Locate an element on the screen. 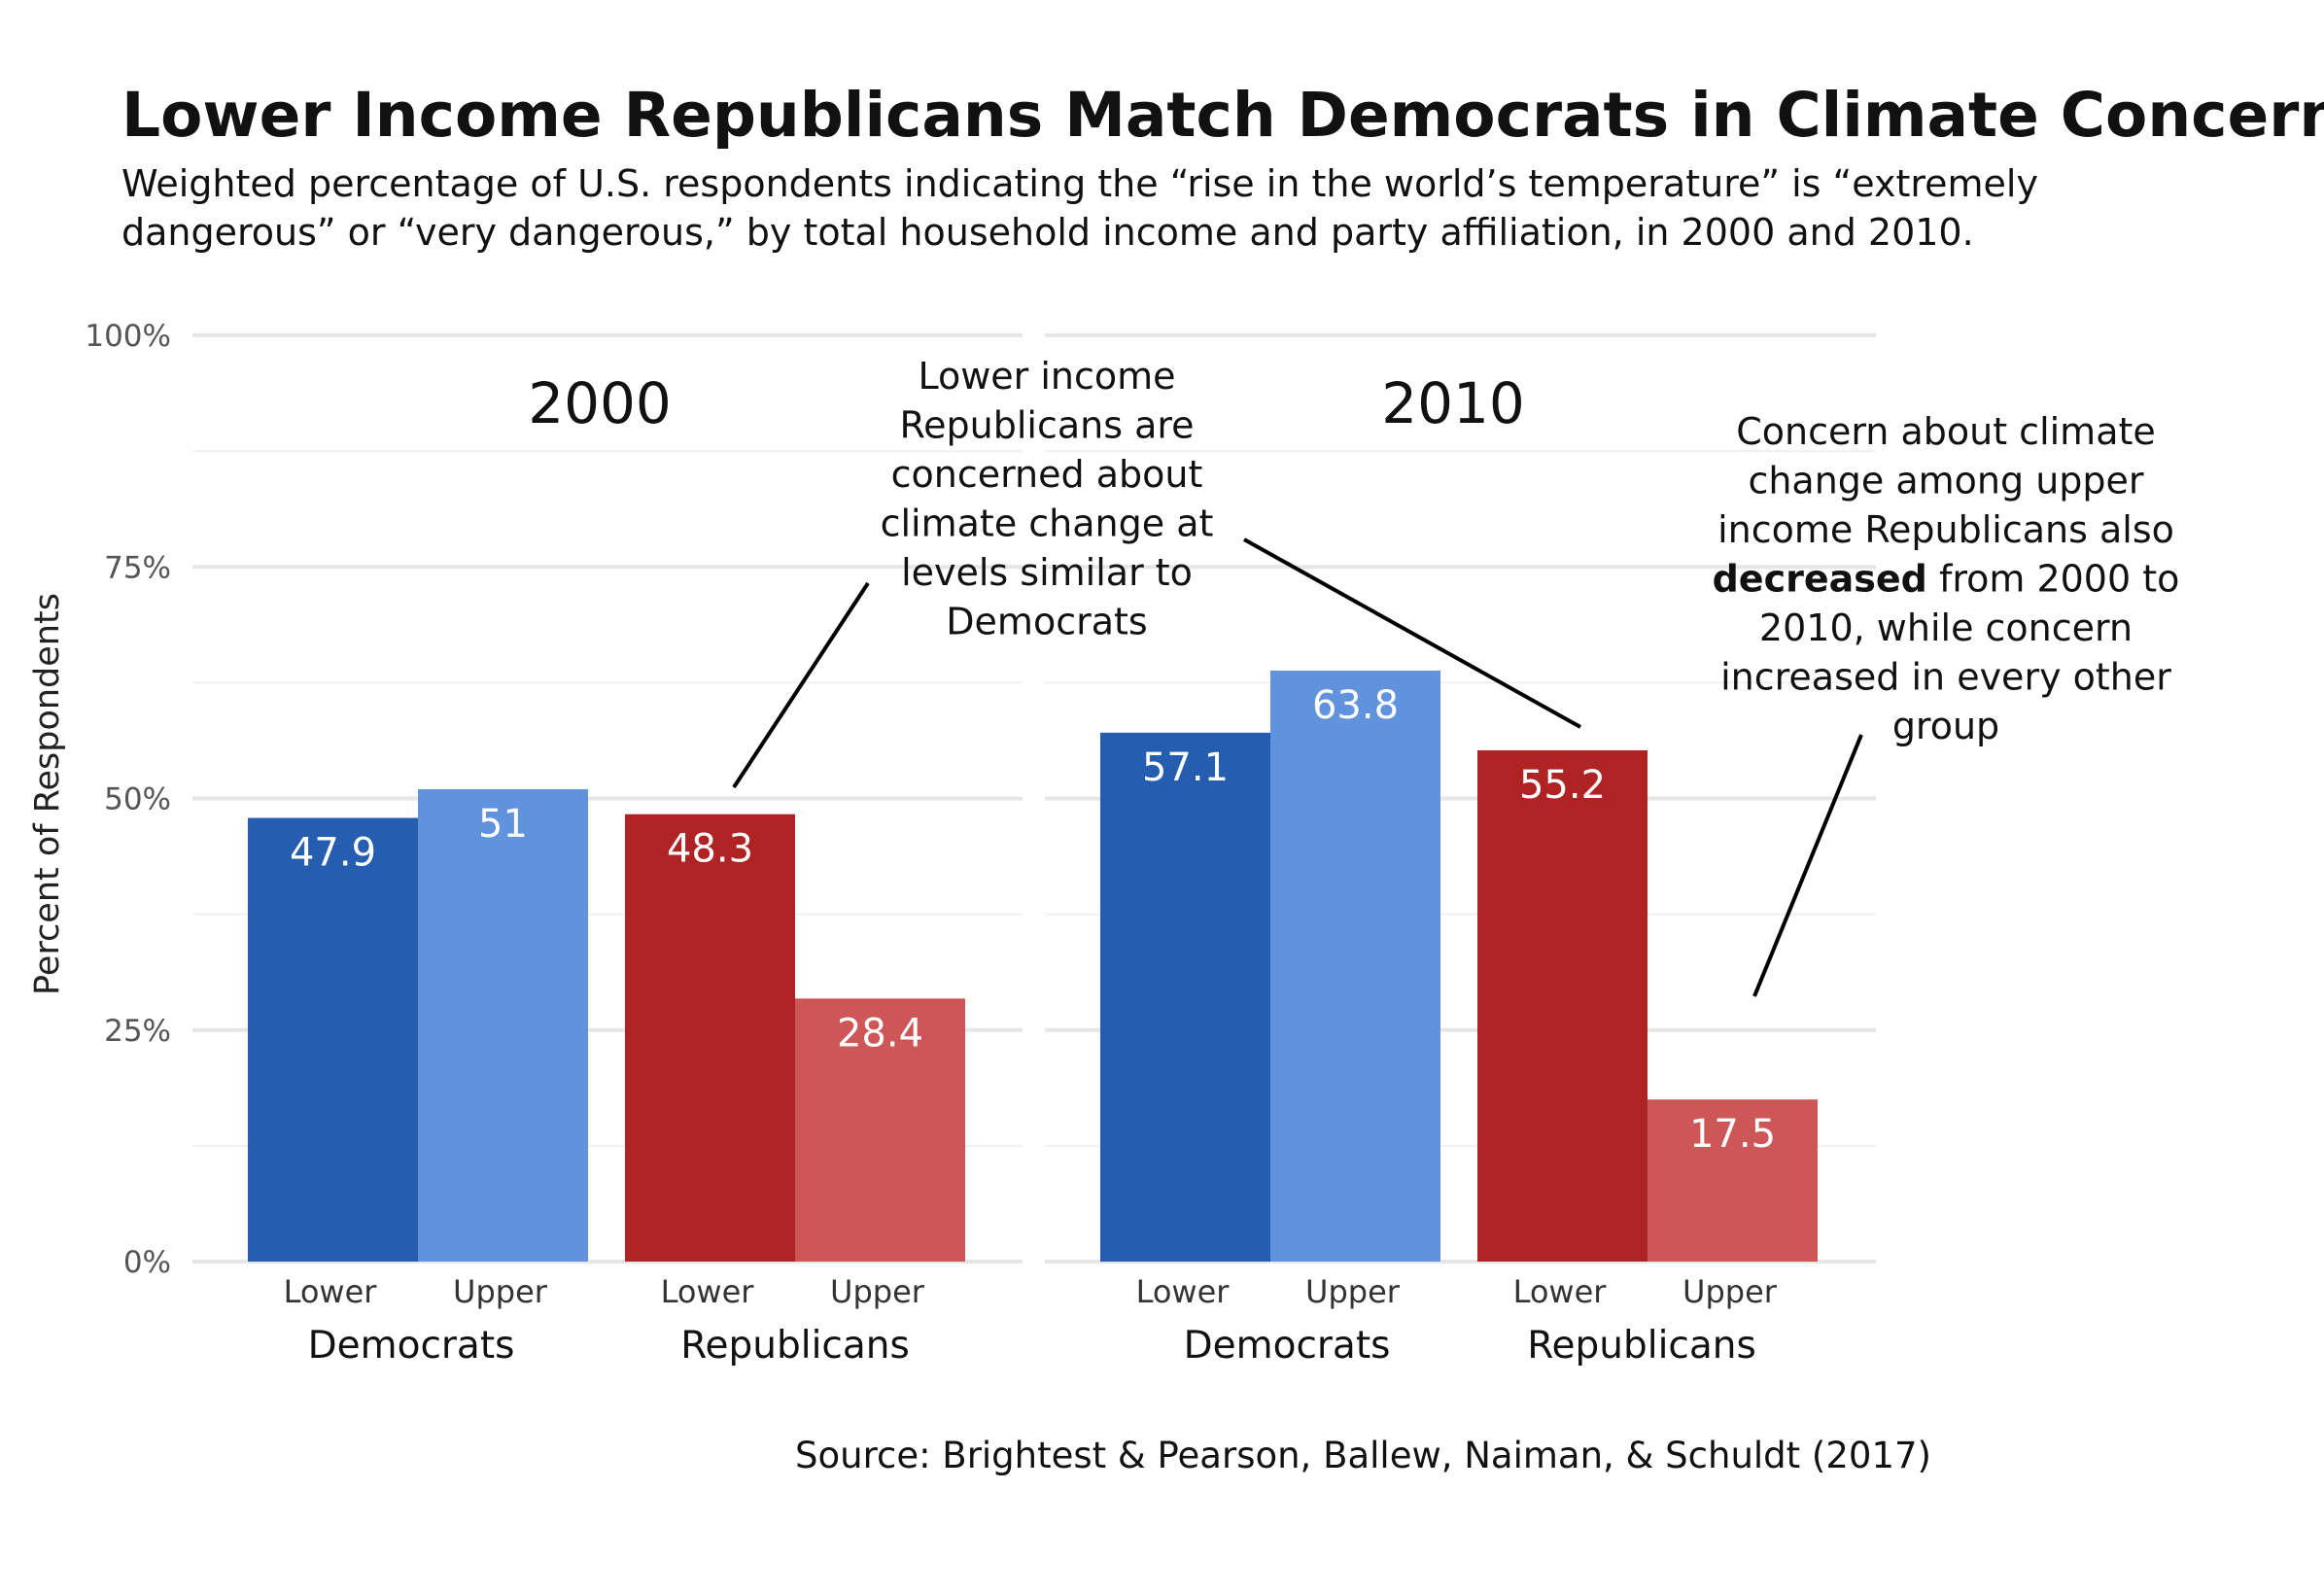 Image resolution: width=2324 pixels, height=1594 pixels. y-tick-label: 100% is located at coordinates (128, 336).